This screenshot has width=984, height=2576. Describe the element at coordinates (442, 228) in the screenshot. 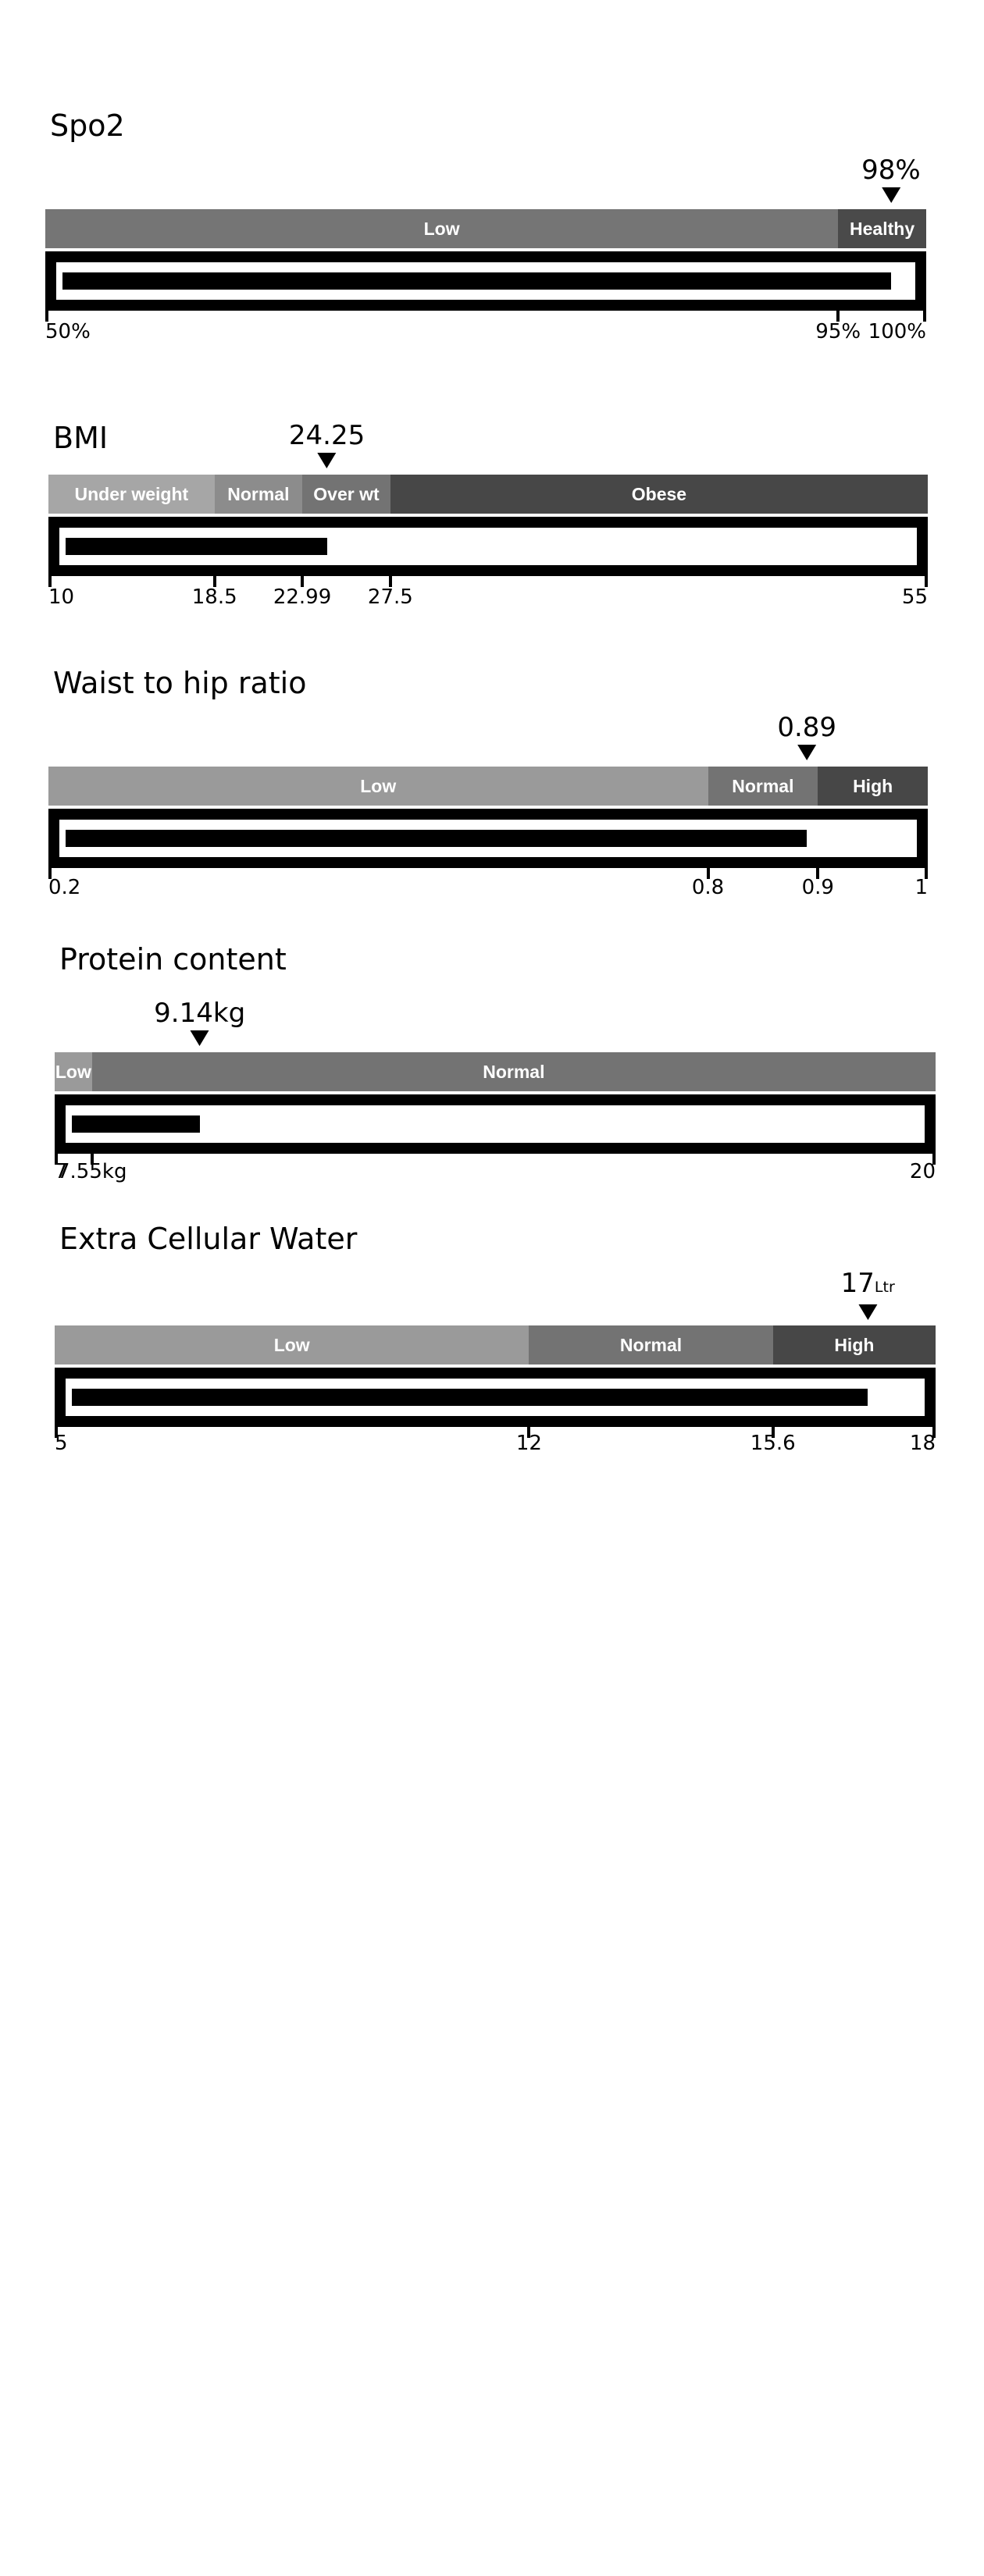

I see `spo2-segment-low: Low` at that location.